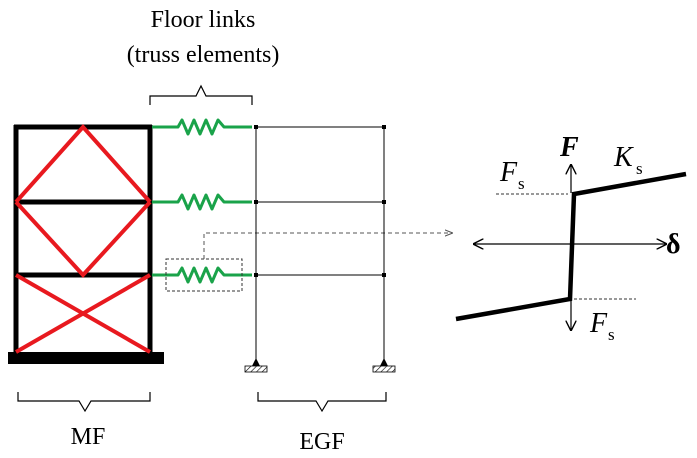  What do you see at coordinates (202, 275) in the screenshot?
I see `spring-floor2` at bounding box center [202, 275].